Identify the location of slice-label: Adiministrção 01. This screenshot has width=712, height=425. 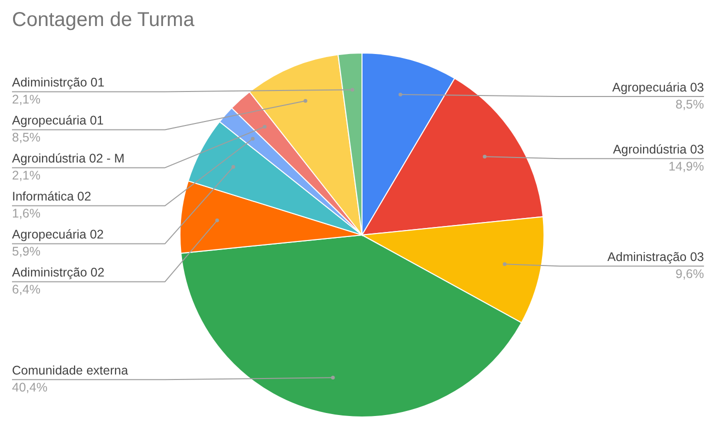
(58, 83).